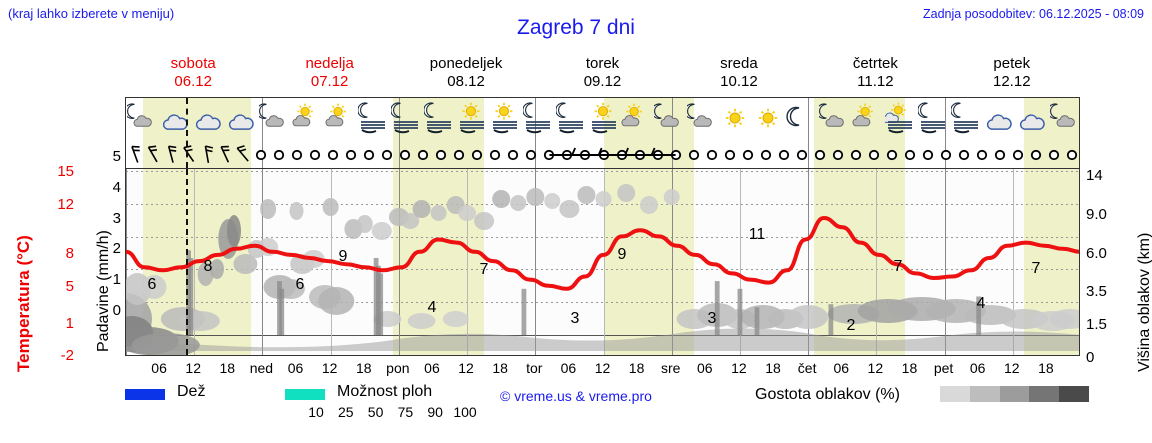 This screenshot has height=443, width=1152. I want to click on day-name: petek, so click(1012, 63).